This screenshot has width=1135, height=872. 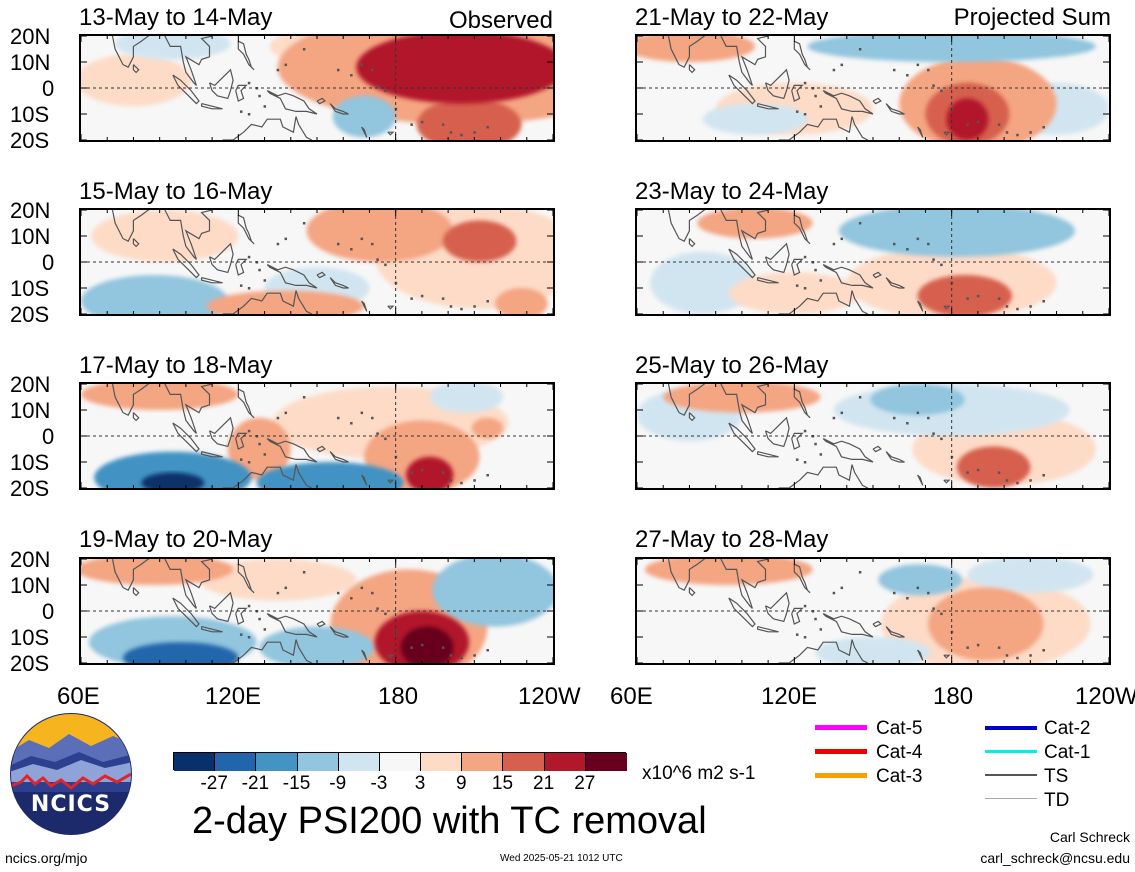 What do you see at coordinates (1105, 696) in the screenshot?
I see `lon-label: 120W` at bounding box center [1105, 696].